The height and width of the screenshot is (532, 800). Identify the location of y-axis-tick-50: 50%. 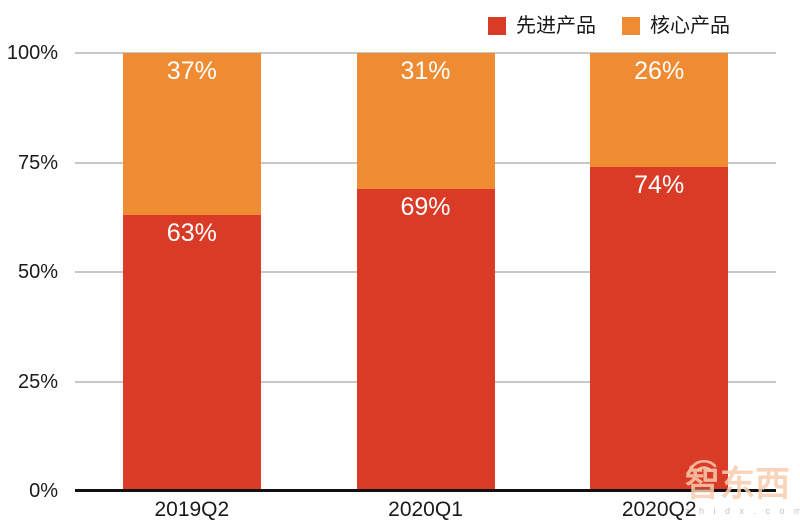
(37, 272).